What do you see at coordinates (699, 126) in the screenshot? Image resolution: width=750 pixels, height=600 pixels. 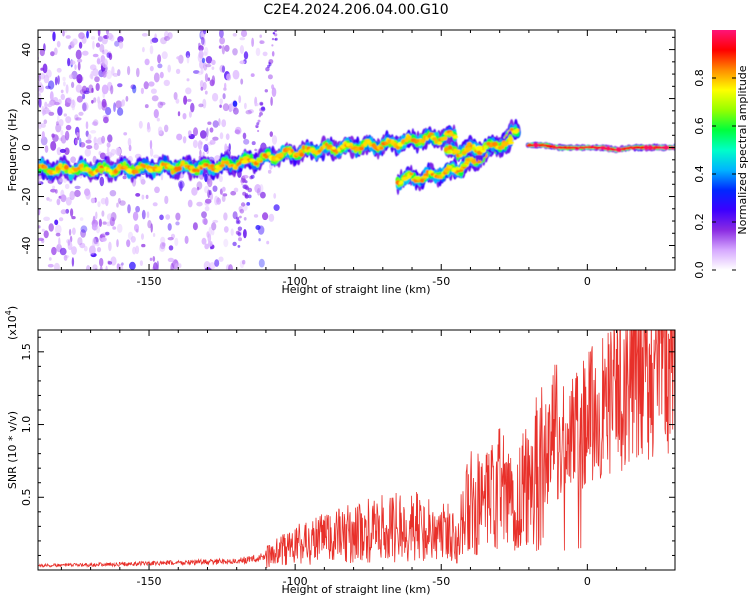 I see `colorbar-tick-label: 0.6` at bounding box center [699, 126].